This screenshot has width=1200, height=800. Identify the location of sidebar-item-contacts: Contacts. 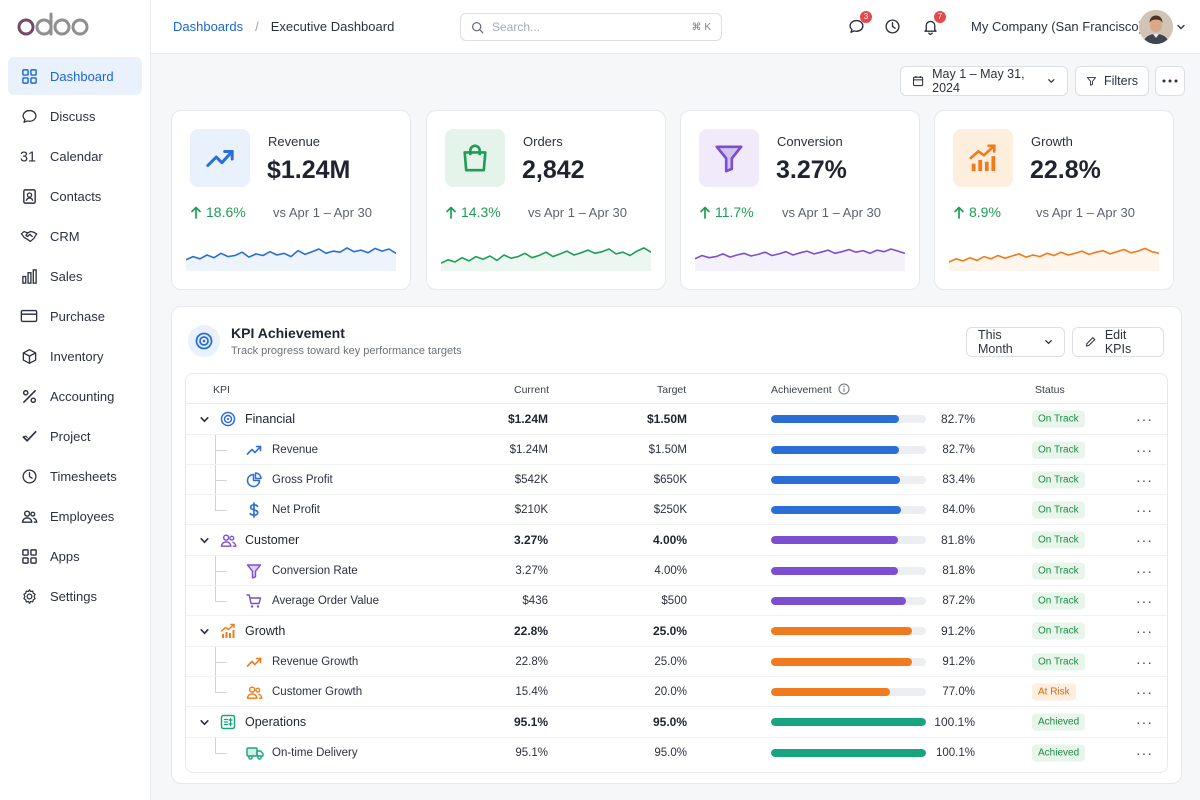
(75, 196).